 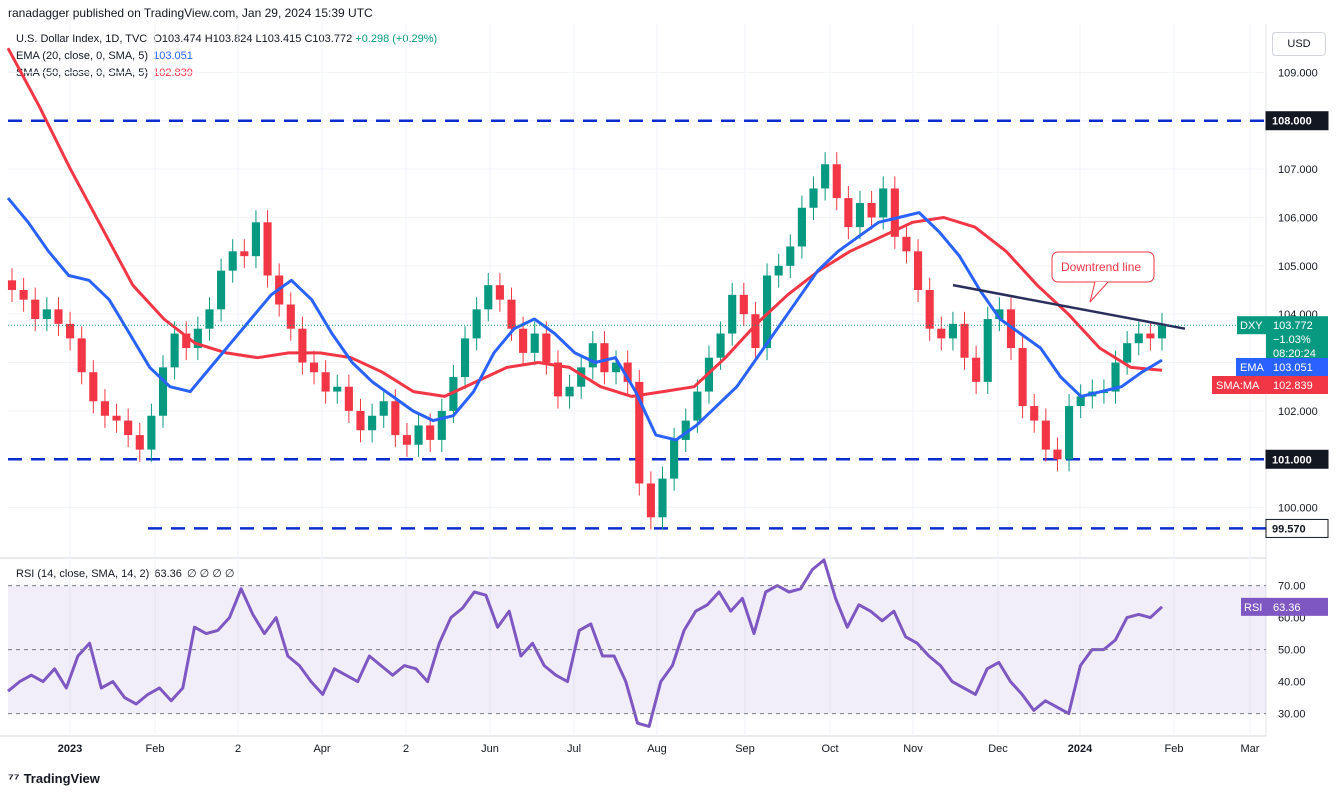 What do you see at coordinates (83, 574) in the screenshot?
I see `legend-rsi-label: RSI (14, close, SMA, 14, 2)` at bounding box center [83, 574].